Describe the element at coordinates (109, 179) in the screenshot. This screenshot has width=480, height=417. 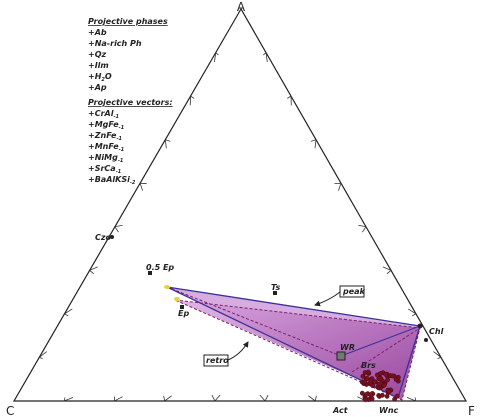
I see `note-text: +BaAlKSi` at that location.